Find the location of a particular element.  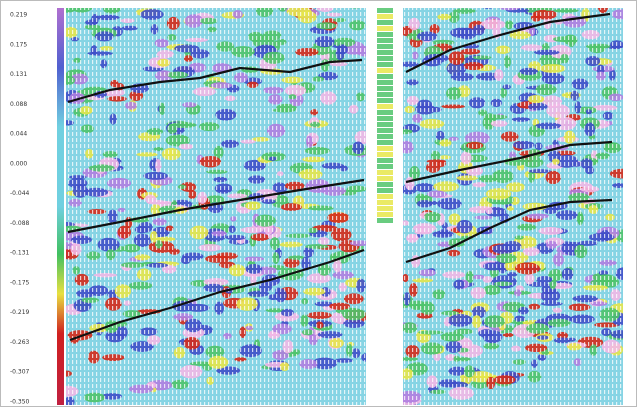

colorbar-label: 0.131 is located at coordinates (18, 74).